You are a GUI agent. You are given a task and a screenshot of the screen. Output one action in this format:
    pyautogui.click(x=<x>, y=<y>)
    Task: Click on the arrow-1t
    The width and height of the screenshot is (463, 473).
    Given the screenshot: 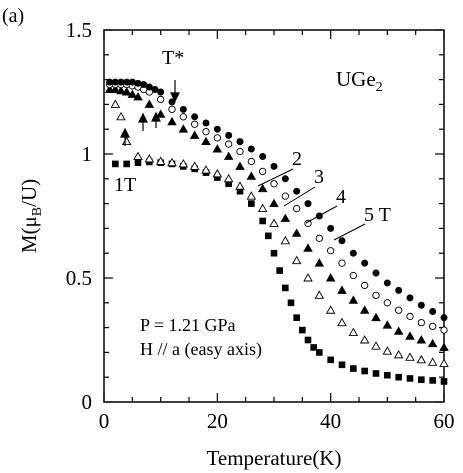 What is the action you would take?
    pyautogui.click(x=125, y=136)
    